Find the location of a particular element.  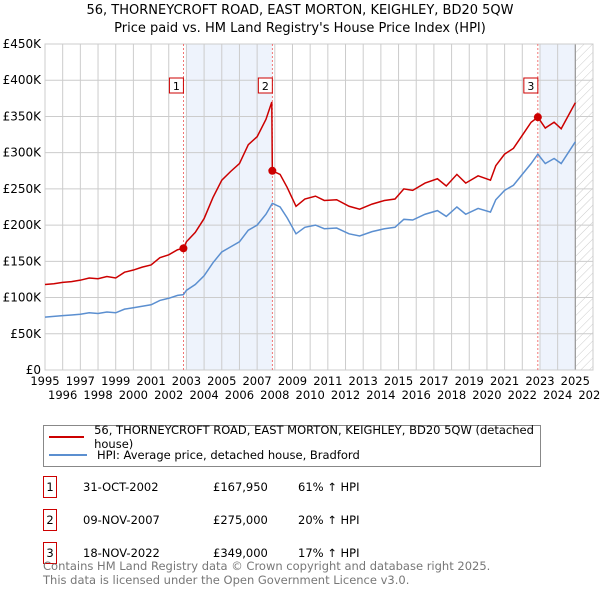

transaction-hpi: 17% ↑ HPI is located at coordinates (329, 553).